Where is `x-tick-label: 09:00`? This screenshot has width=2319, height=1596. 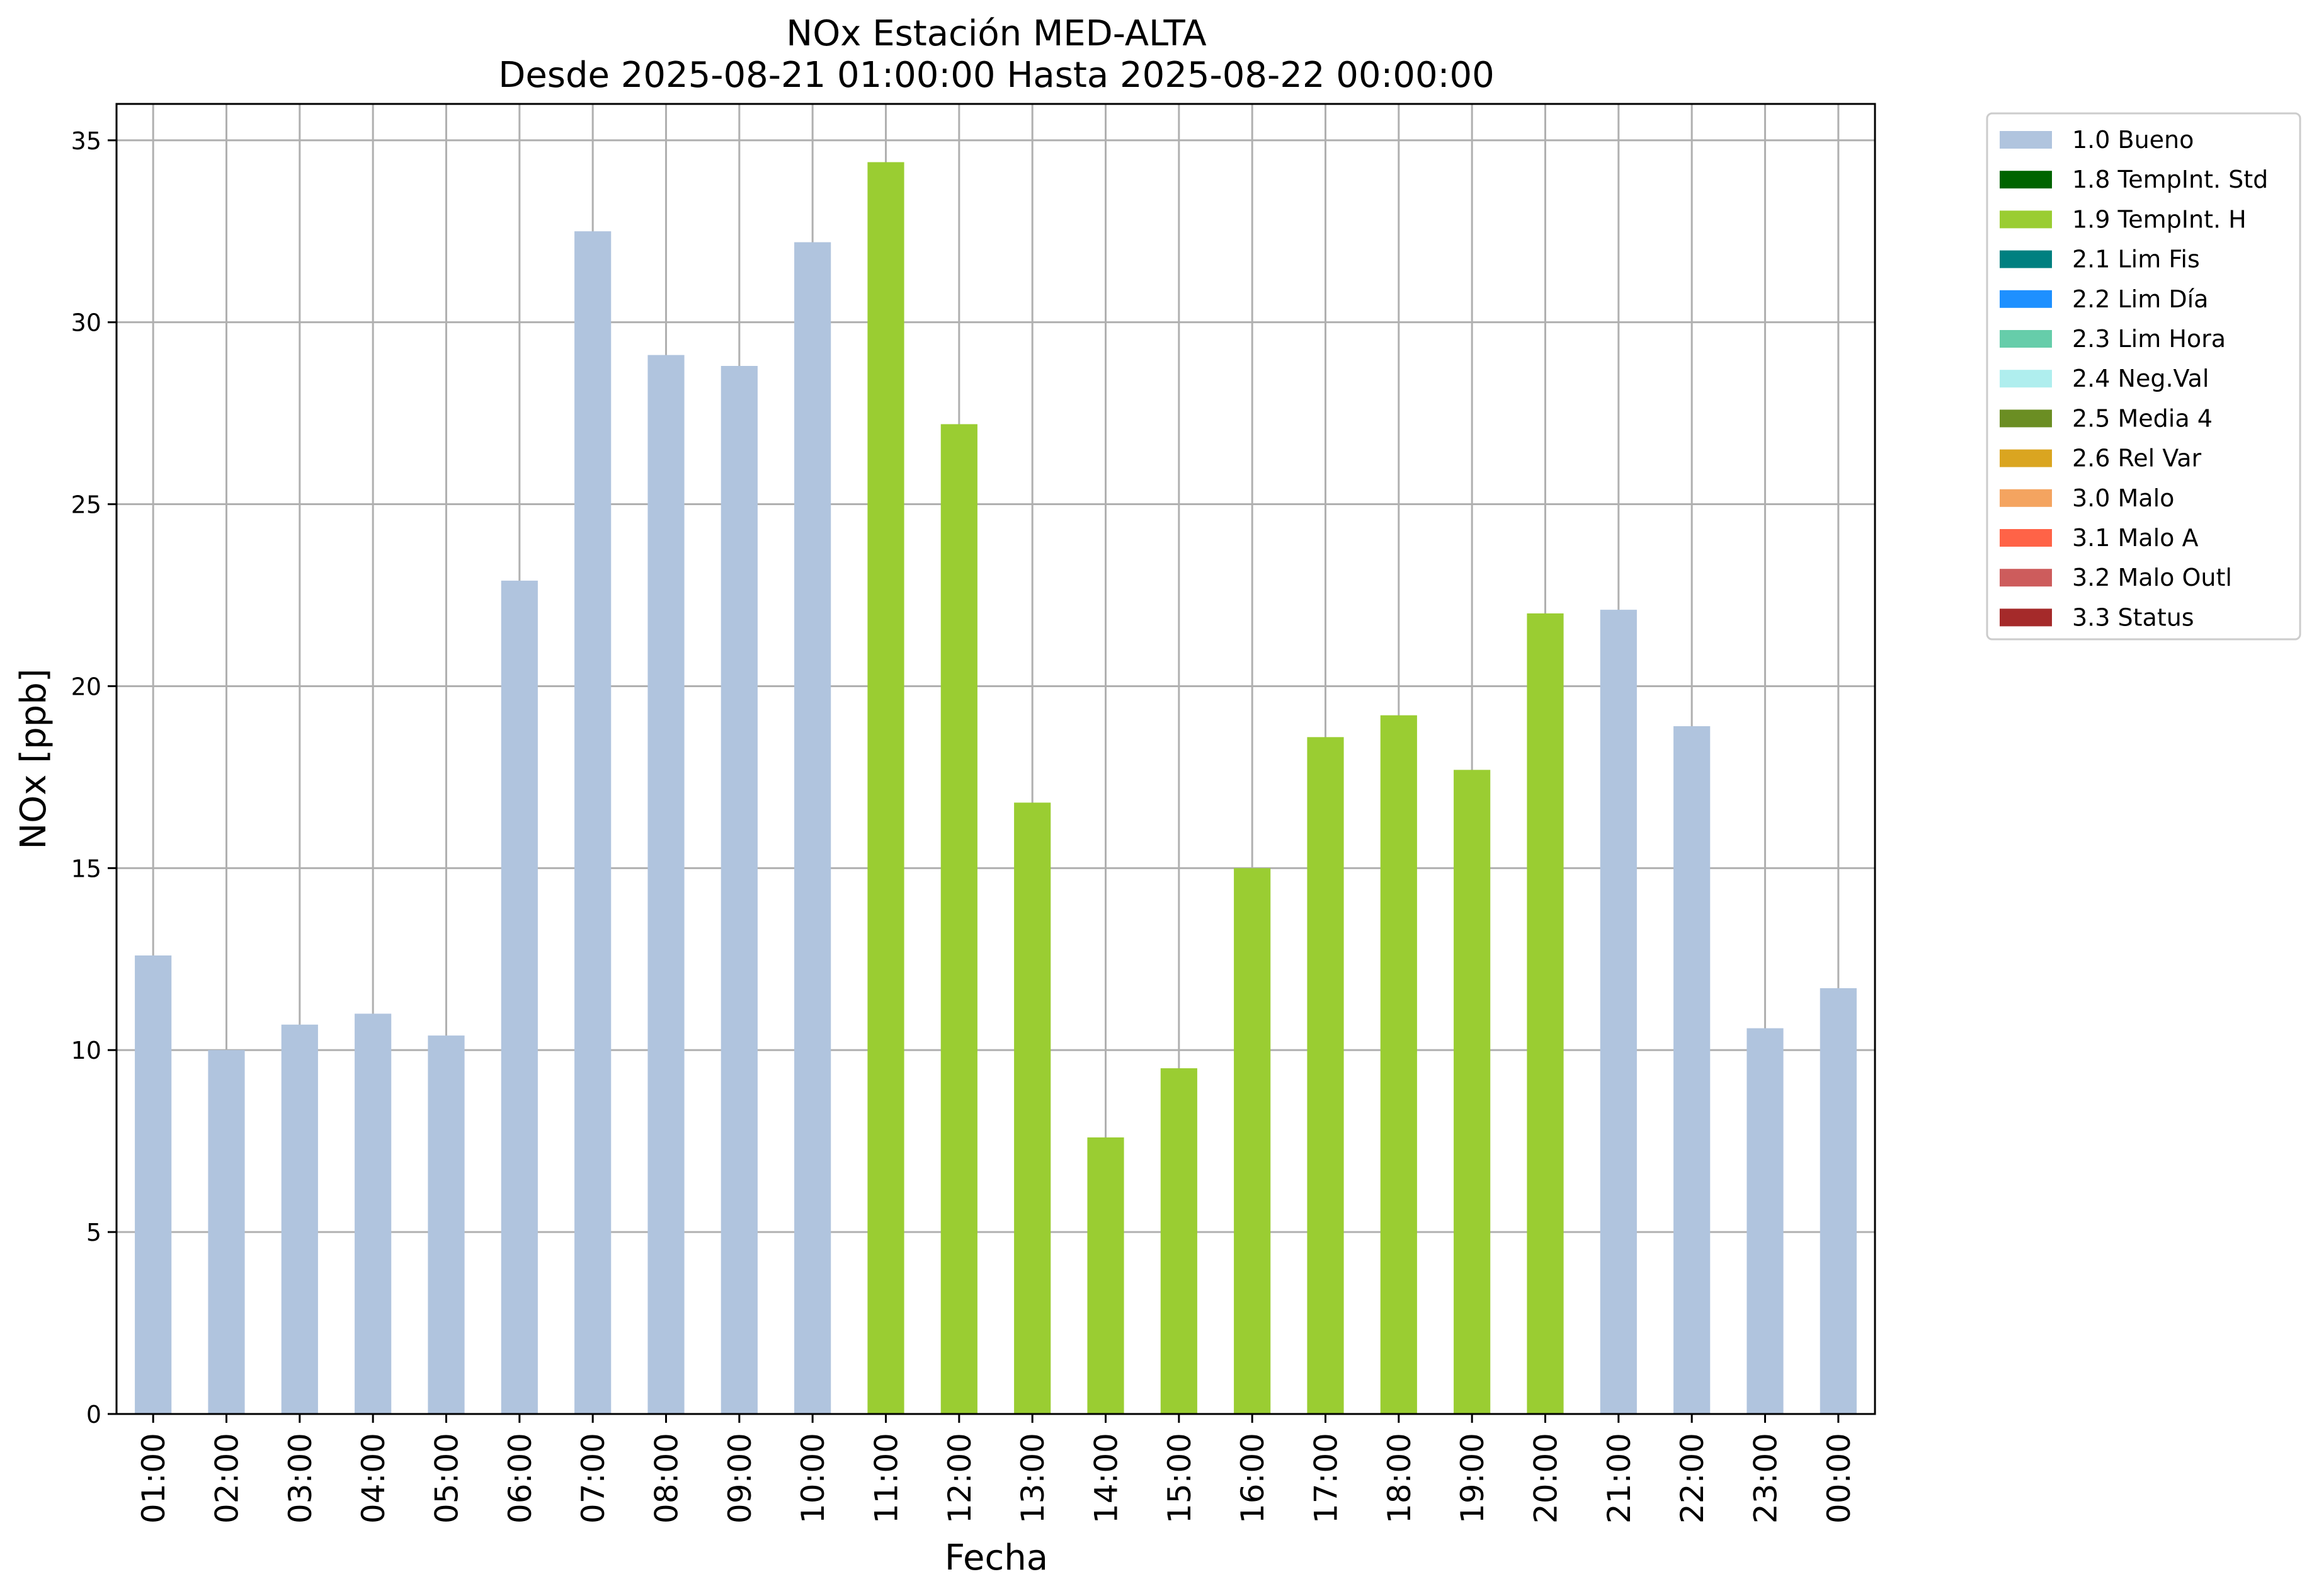
x-tick-label: 09:00 is located at coordinates (740, 1478).